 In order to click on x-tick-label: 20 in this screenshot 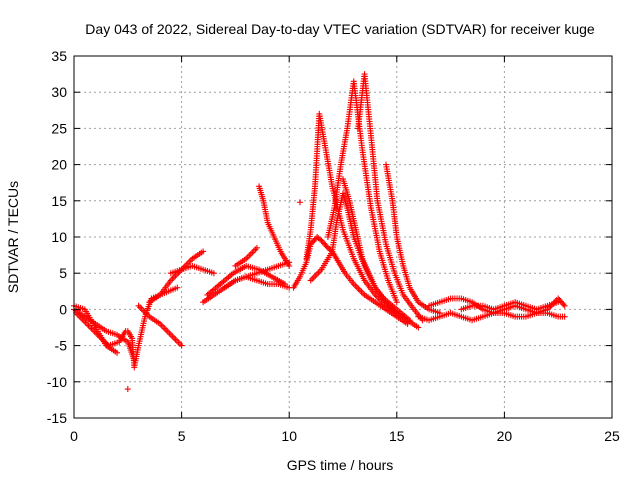, I will do `click(505, 436)`.